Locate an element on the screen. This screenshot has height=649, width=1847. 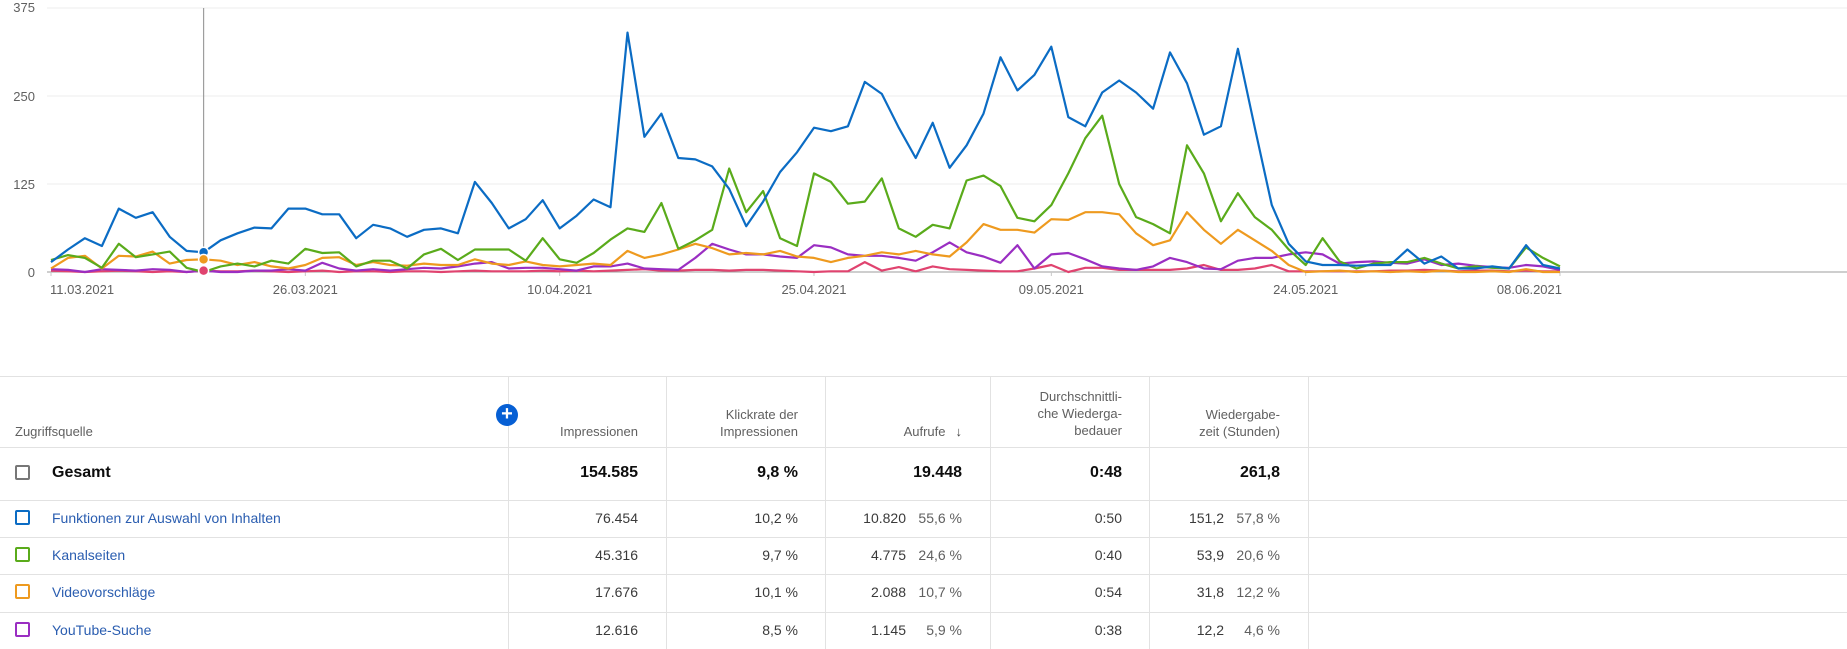
row-watch-value: 53,9 is located at coordinates (1210, 555).